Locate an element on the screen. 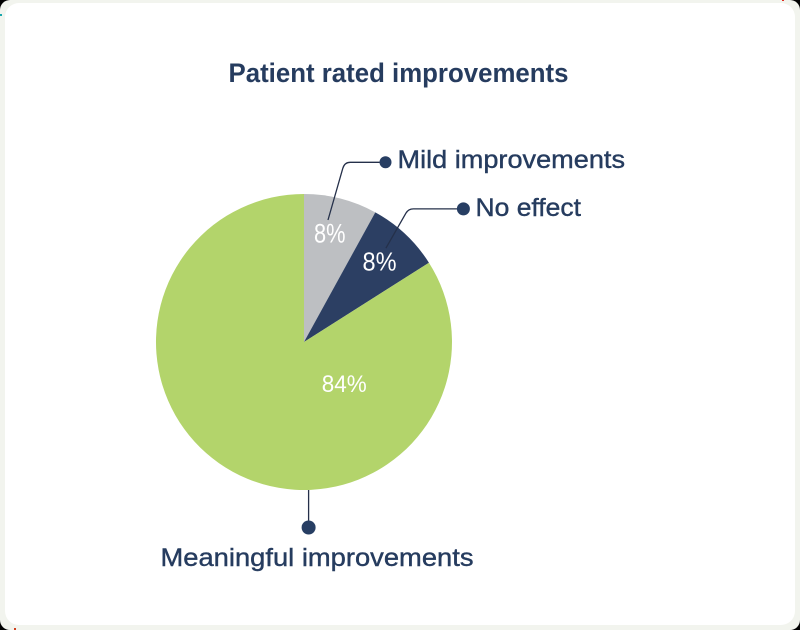 The height and width of the screenshot is (630, 800). svg-text: 84% is located at coordinates (344, 384).